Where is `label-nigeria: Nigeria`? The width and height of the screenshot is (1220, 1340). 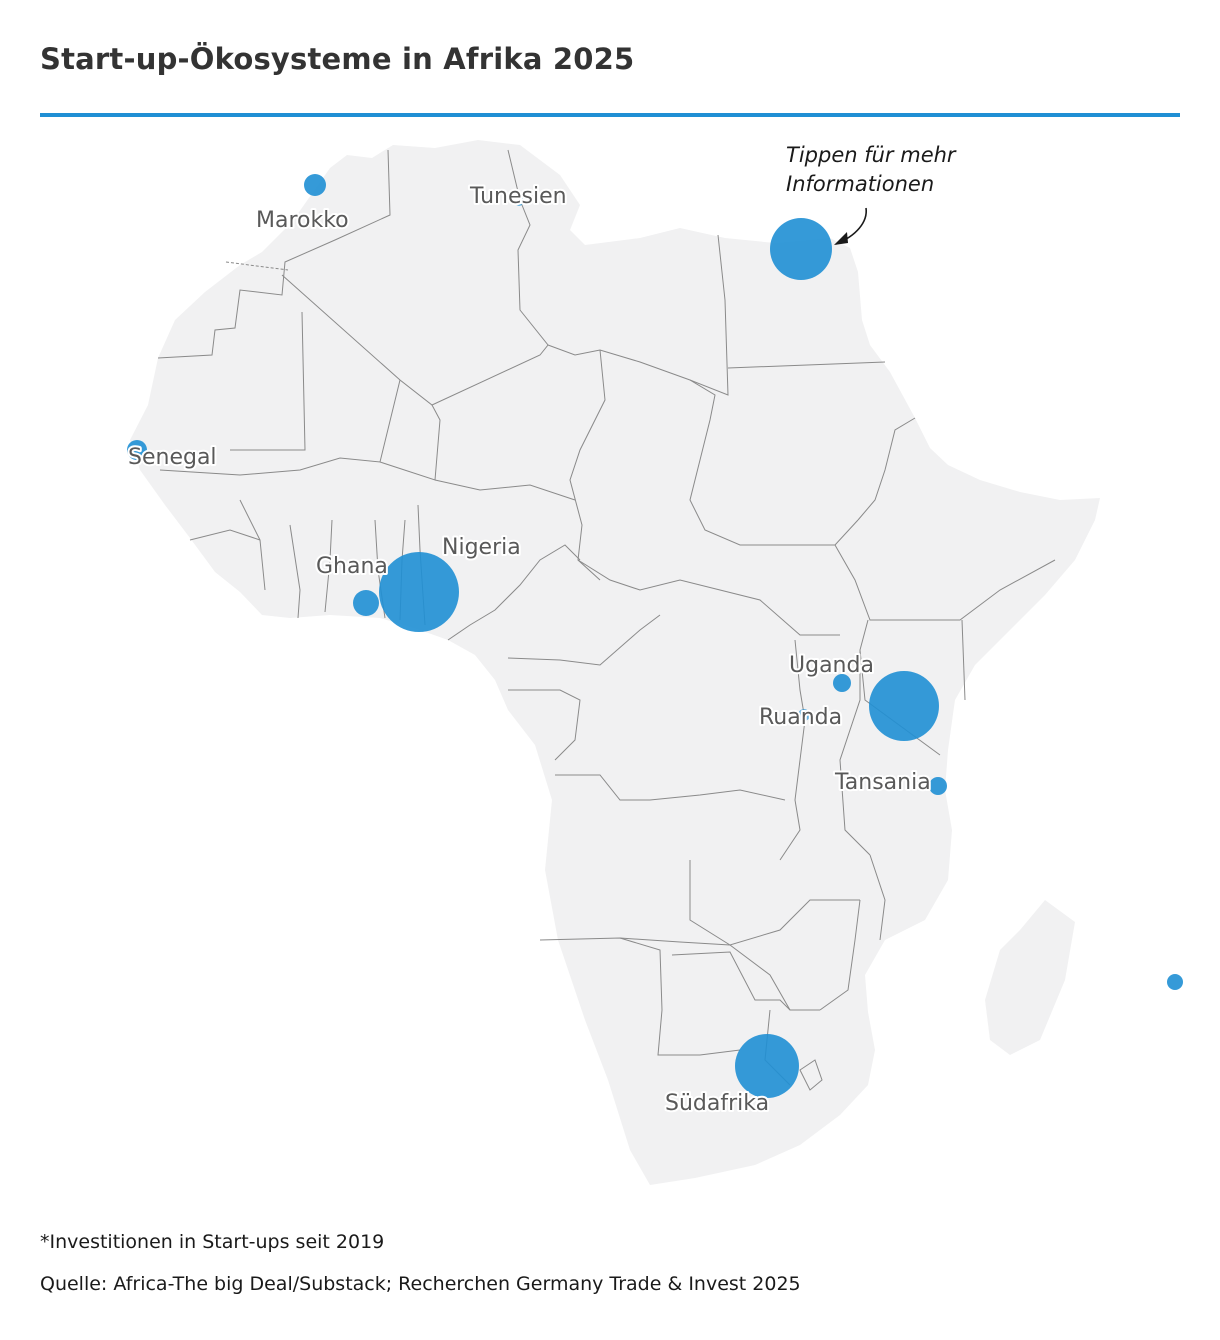
label-nigeria: Nigeria is located at coordinates (481, 547).